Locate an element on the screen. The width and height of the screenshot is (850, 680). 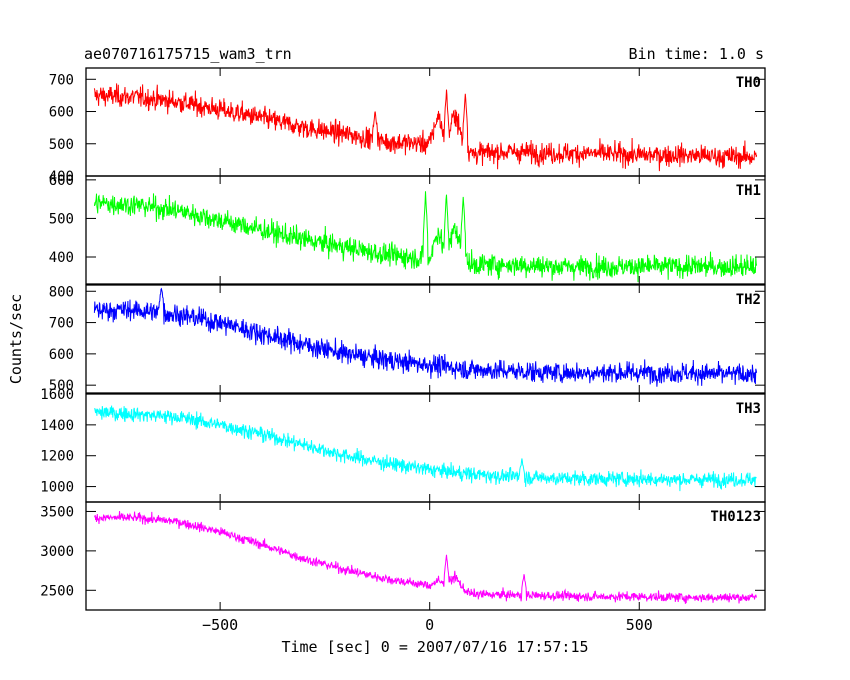
panel-th3: 1000 1200 1400 1600 TH3 is located at coordinates (403, 445).